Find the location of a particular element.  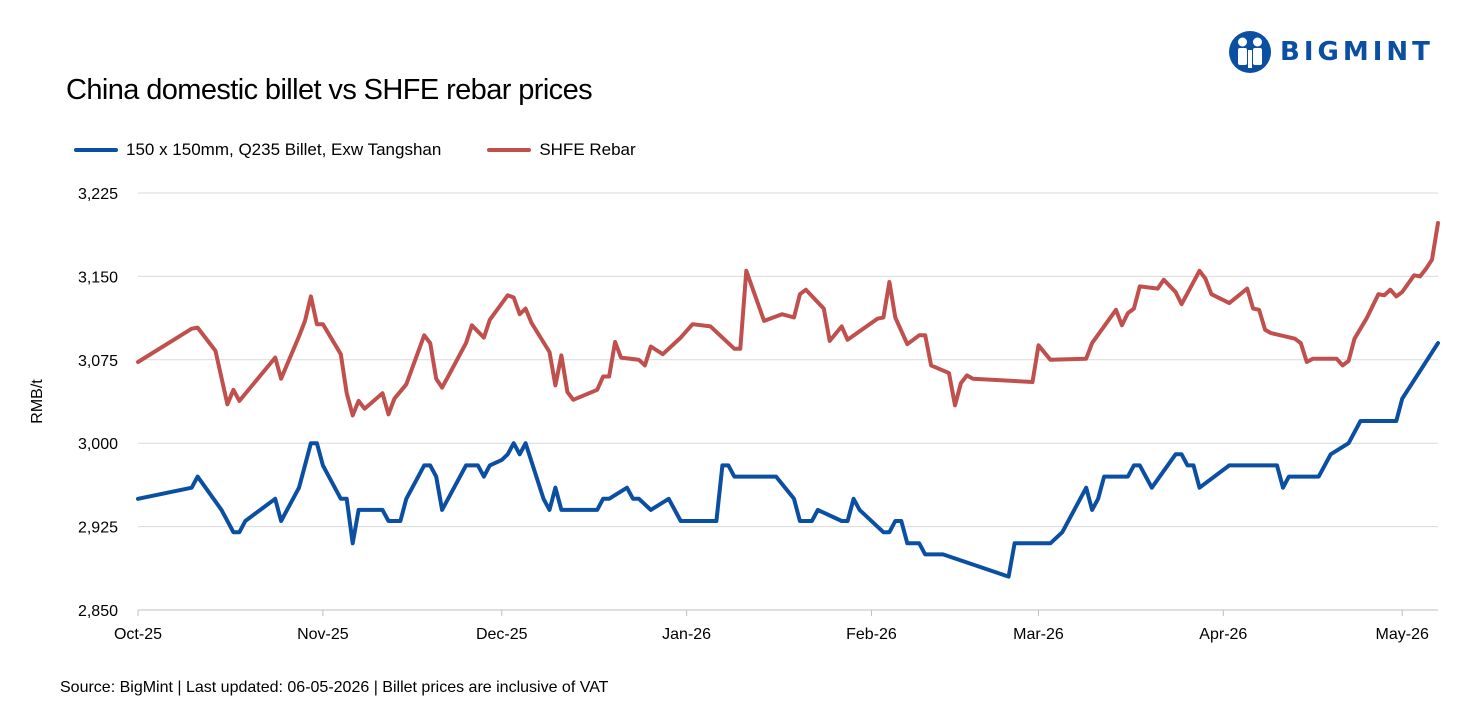

x-tick-label: May-26 is located at coordinates (1402, 634).